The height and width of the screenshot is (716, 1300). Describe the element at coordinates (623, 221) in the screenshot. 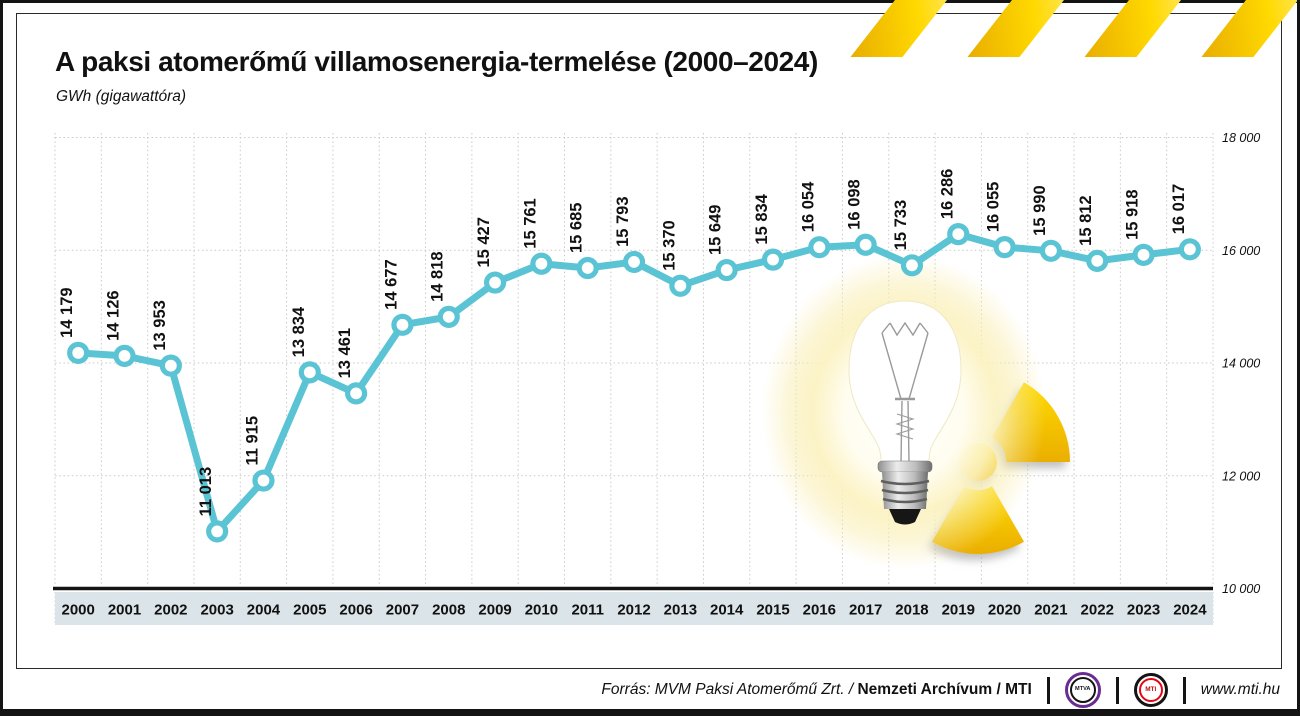

I see `svg-text: 15 793` at that location.